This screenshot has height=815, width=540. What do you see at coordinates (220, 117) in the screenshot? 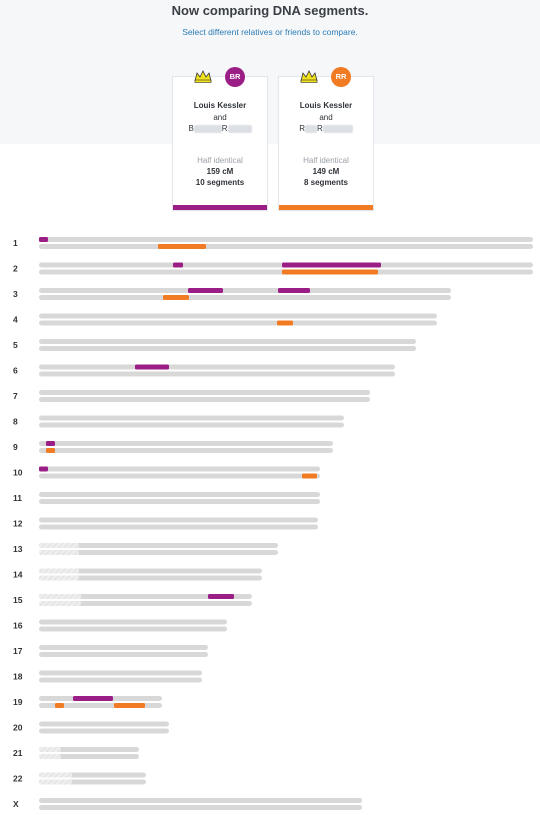
I see `card-1-and: and` at bounding box center [220, 117].